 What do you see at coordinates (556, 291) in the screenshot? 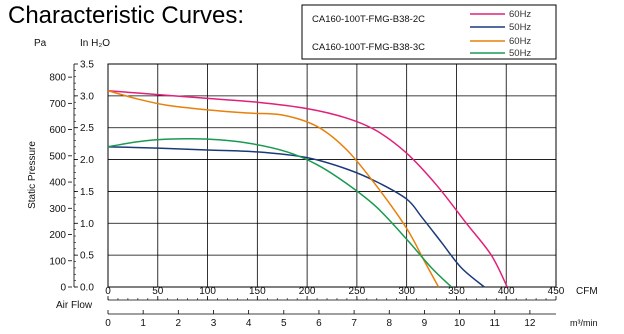
I see `x-tick-label-cfm: 450` at bounding box center [556, 291].